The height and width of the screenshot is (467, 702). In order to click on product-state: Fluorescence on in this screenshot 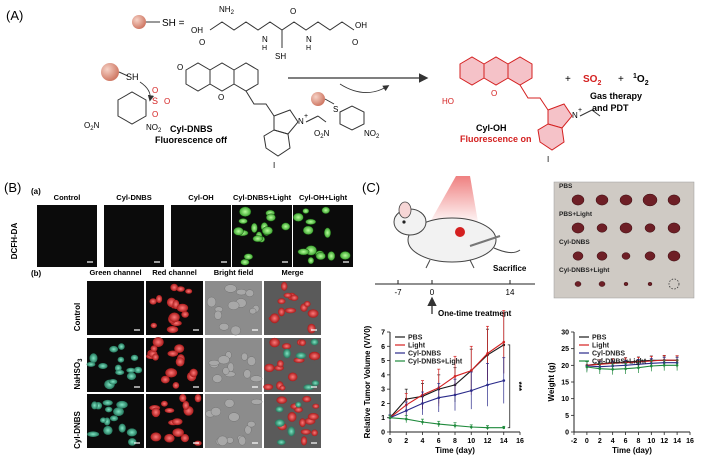, I will do `click(496, 139)`.